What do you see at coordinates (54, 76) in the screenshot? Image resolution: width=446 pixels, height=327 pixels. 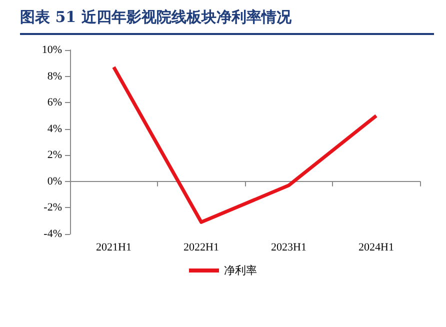 I see `y-tick-label: 8%` at bounding box center [54, 76].